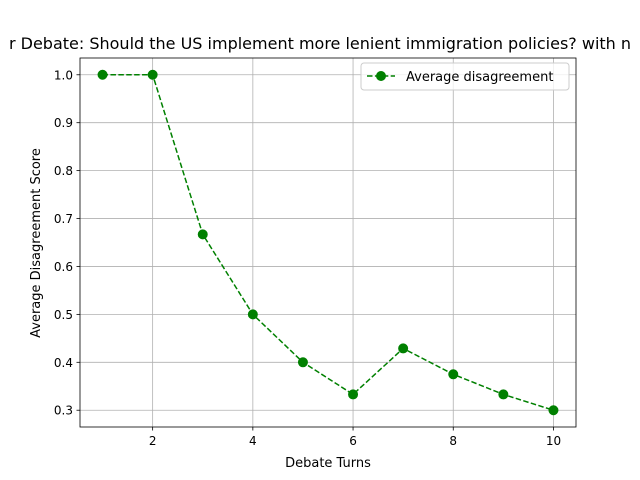 The width and height of the screenshot is (640, 480). Describe the element at coordinates (479, 77) in the screenshot. I see `legend-entry-label: Average disagreement` at that location.